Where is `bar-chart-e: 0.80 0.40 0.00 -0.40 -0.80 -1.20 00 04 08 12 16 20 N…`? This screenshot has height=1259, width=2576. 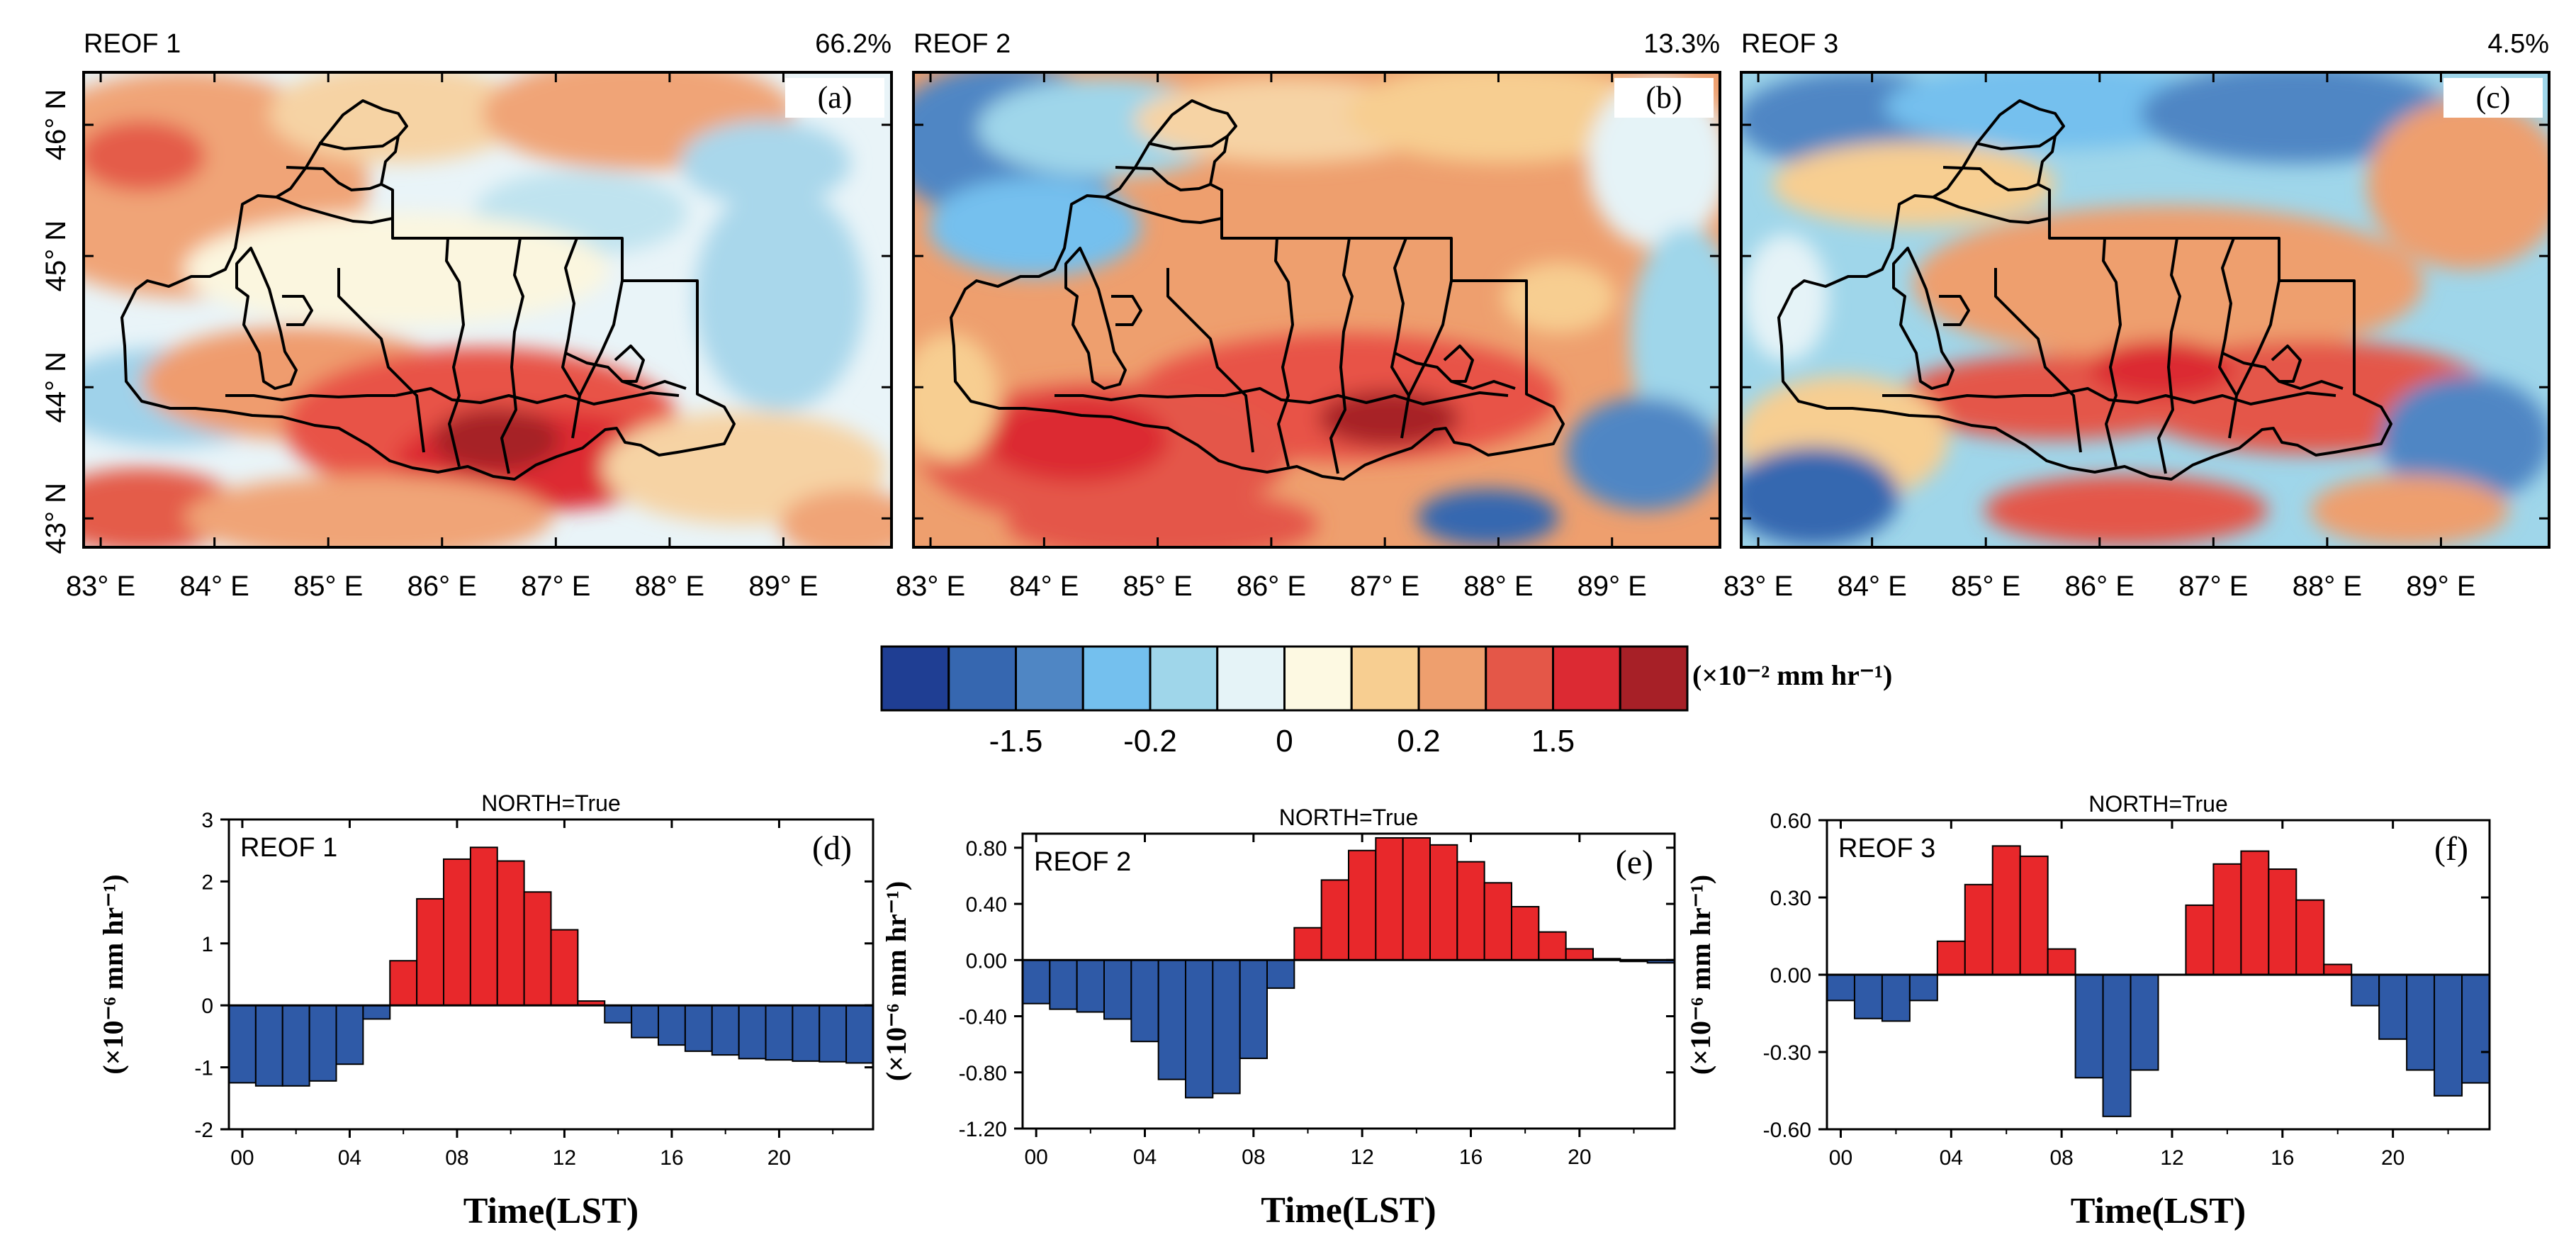
bar-chart-e: 0.80 0.40 0.00 -0.40 -0.80 -1.20 00 04 08 12 16 20 N… is located at coordinates (1278, 1018).